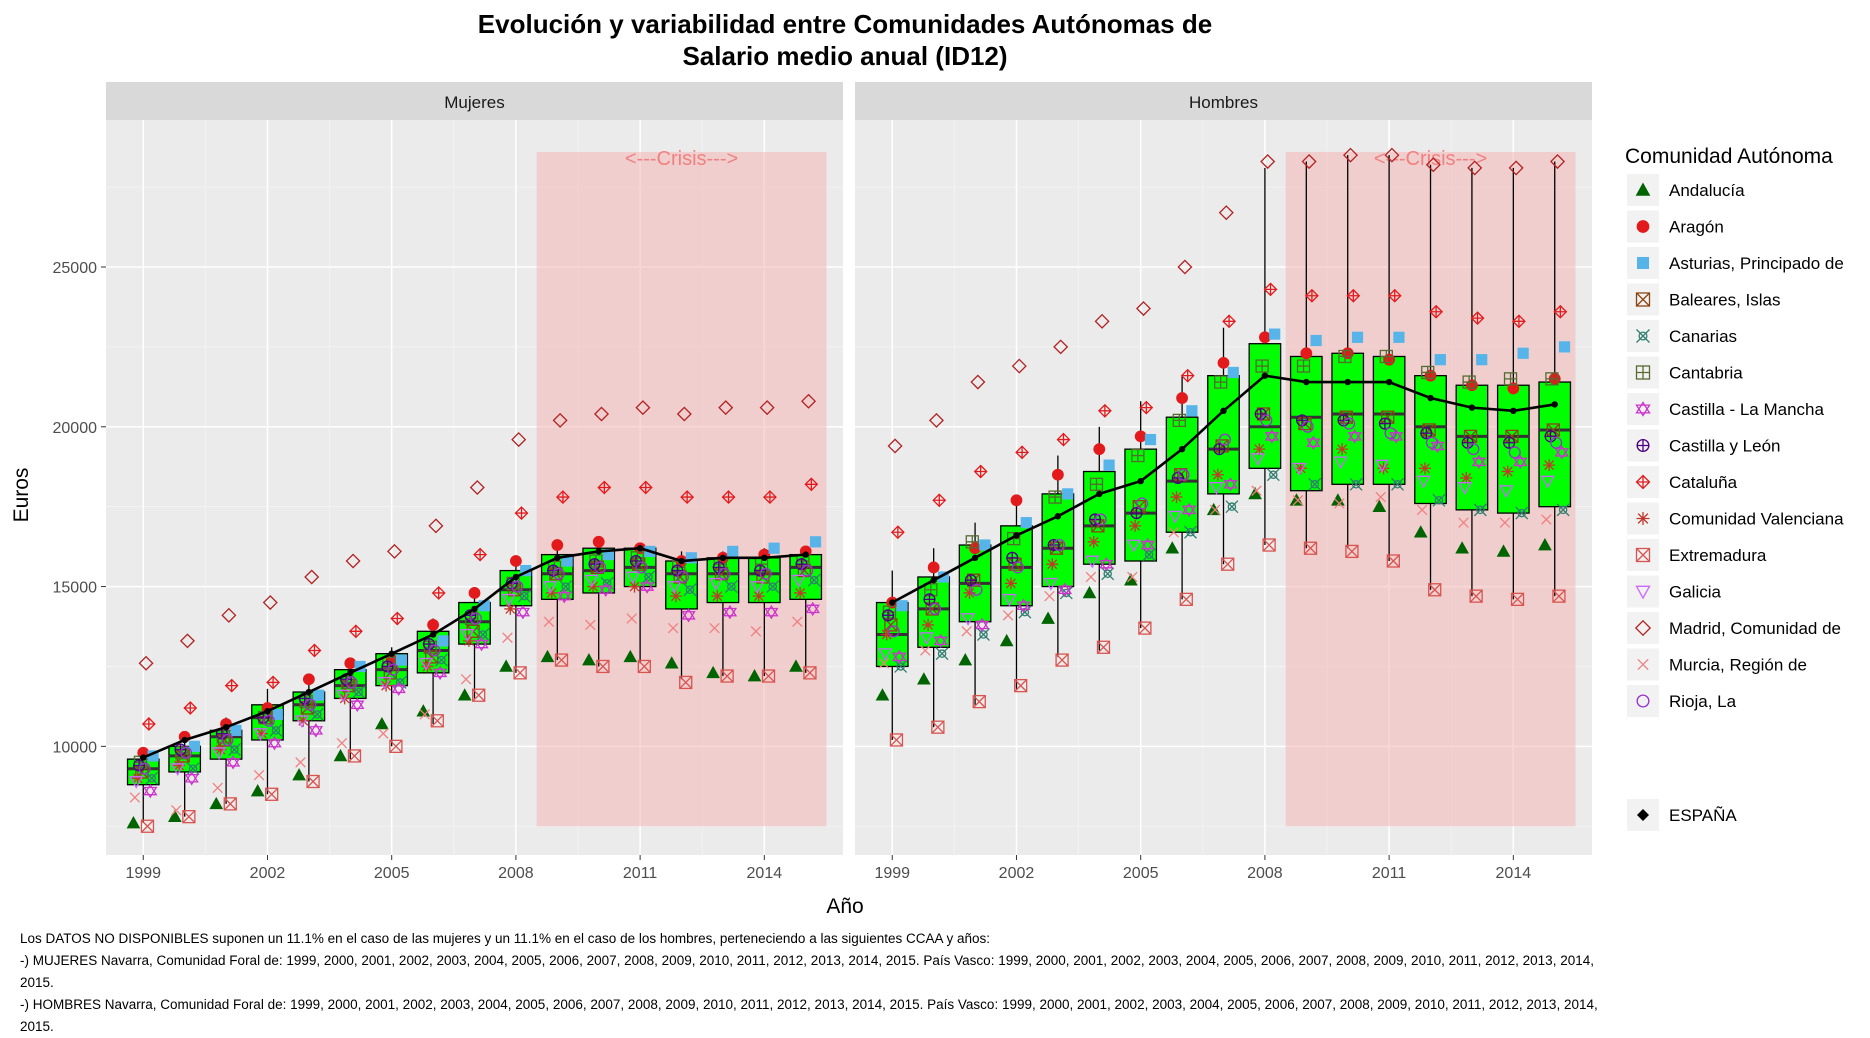  Describe the element at coordinates (75, 747) in the screenshot. I see `y-tick-label: 10000` at that location.